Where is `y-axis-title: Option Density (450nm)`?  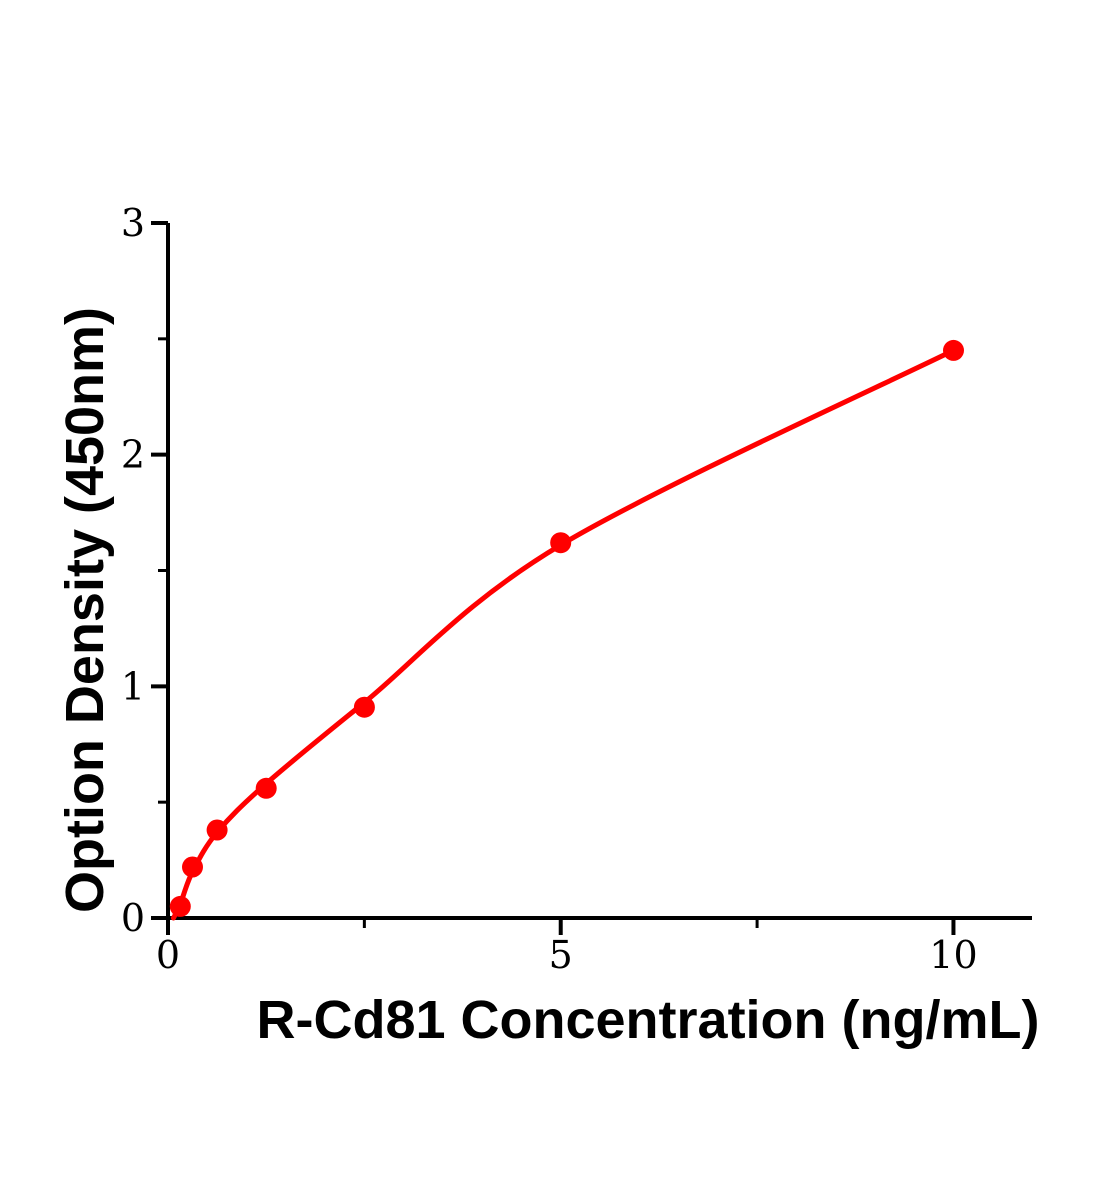
y-axis-title: Option Density (450nm) is located at coordinates (85, 610).